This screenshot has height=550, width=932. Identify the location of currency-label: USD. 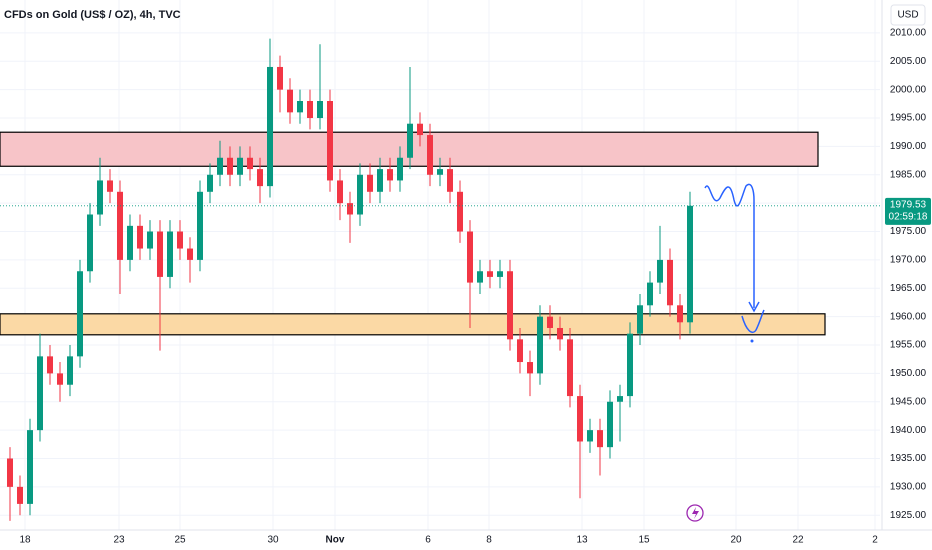
(907, 15).